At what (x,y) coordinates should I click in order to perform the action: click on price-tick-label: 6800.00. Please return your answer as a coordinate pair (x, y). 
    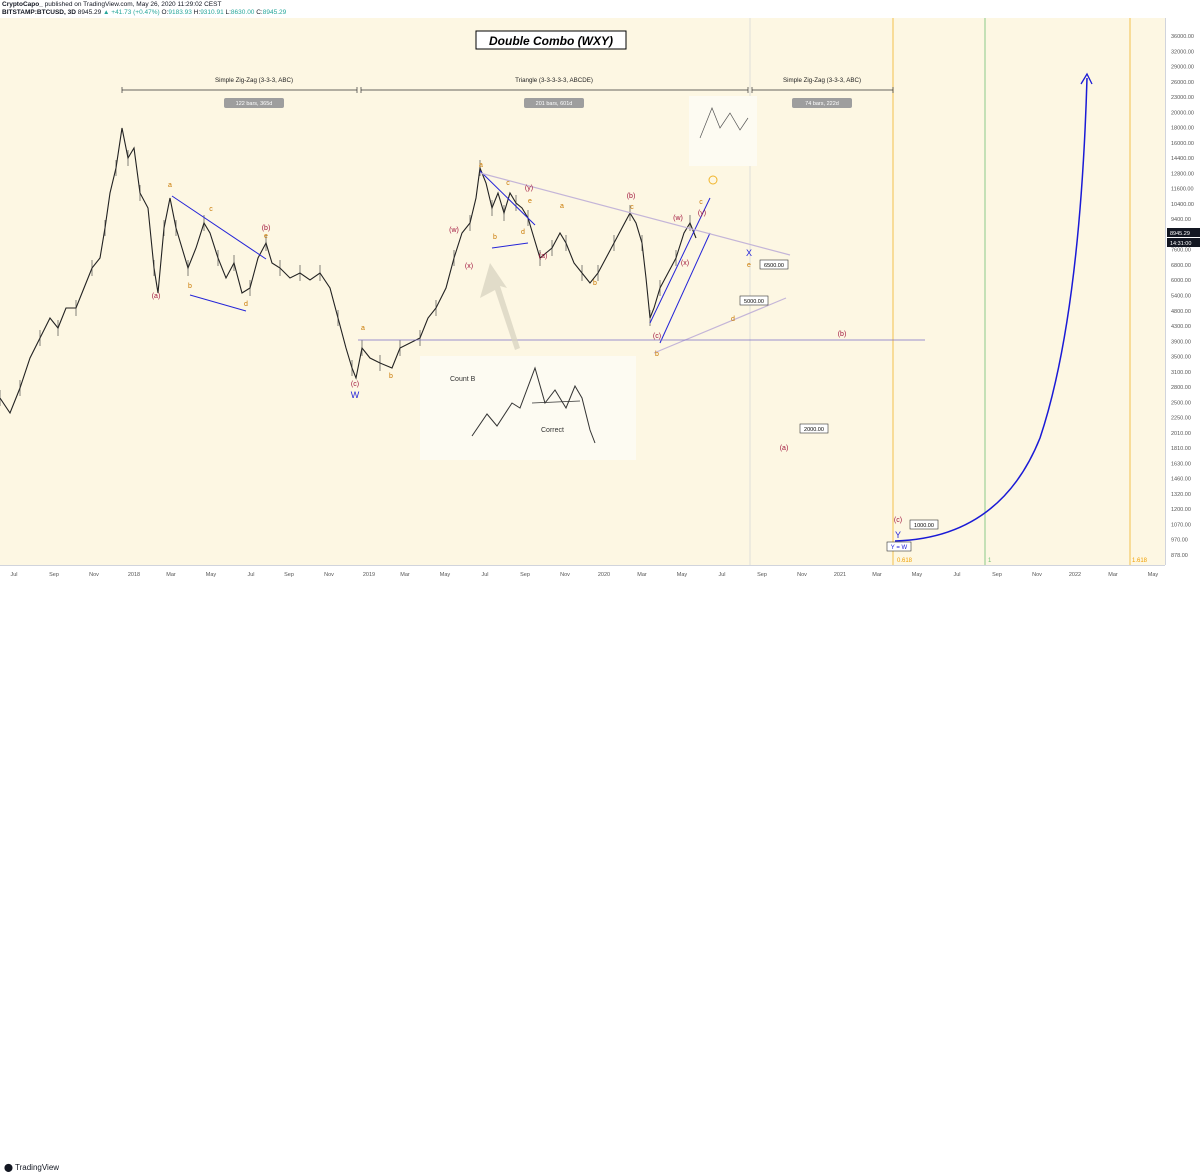
    Looking at the image, I should click on (1181, 266).